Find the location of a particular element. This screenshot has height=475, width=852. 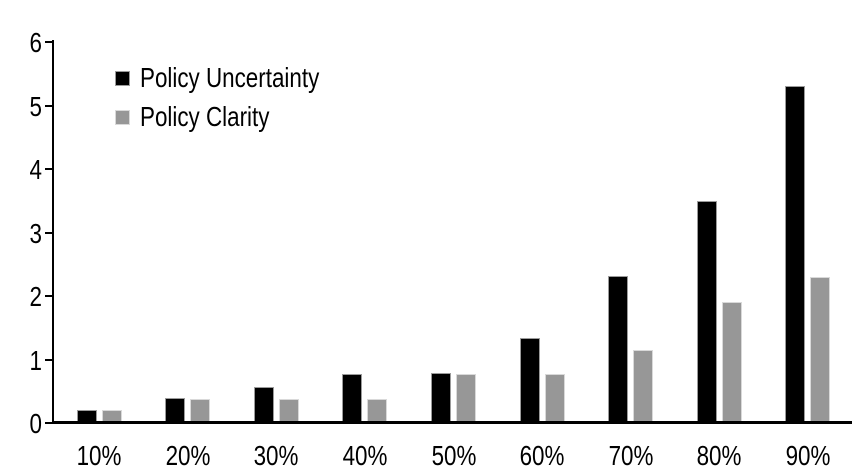

bar-policy-uncertainty-70% is located at coordinates (618, 349).